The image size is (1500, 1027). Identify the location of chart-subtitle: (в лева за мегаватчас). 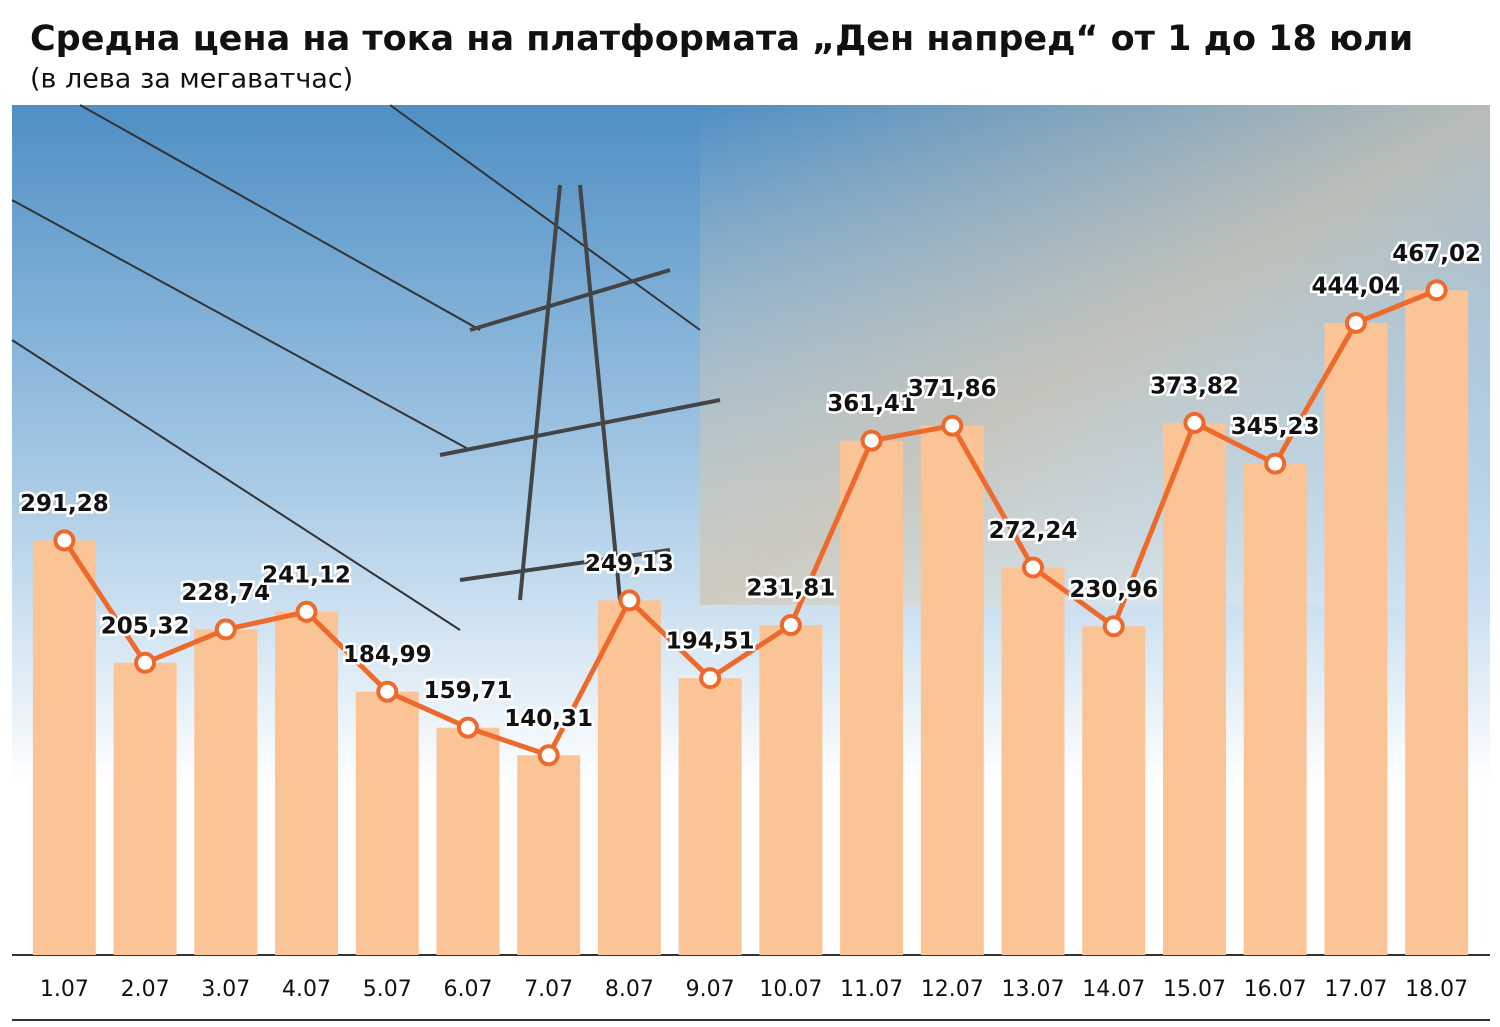
(191, 79).